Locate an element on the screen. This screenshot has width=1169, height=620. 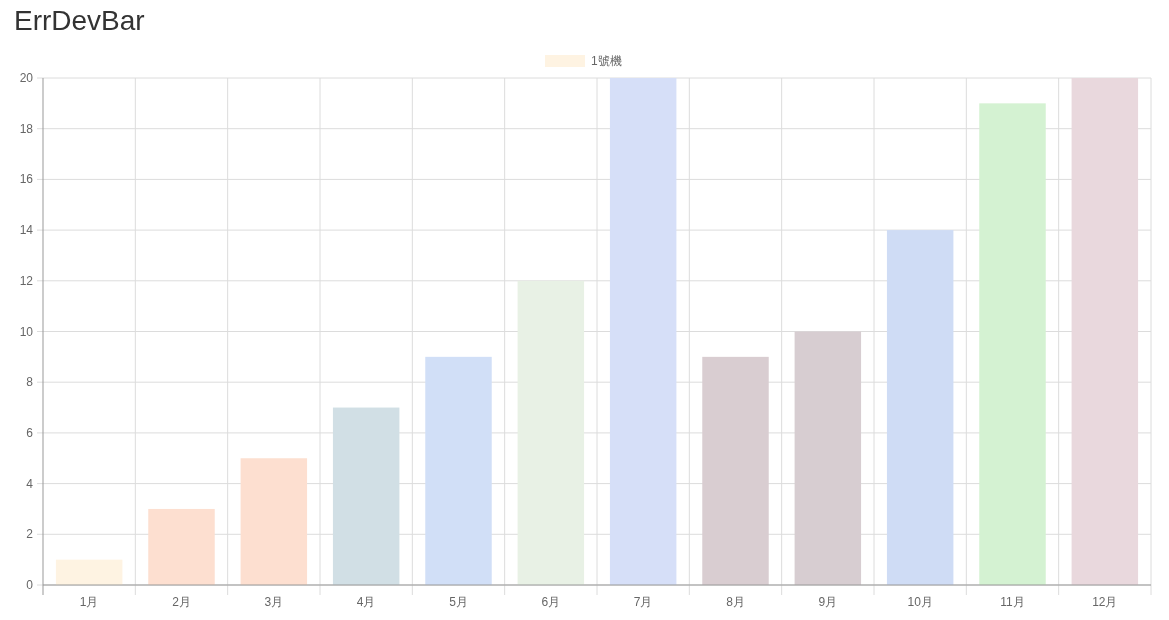
x-tick-label: 7月 is located at coordinates (643, 602).